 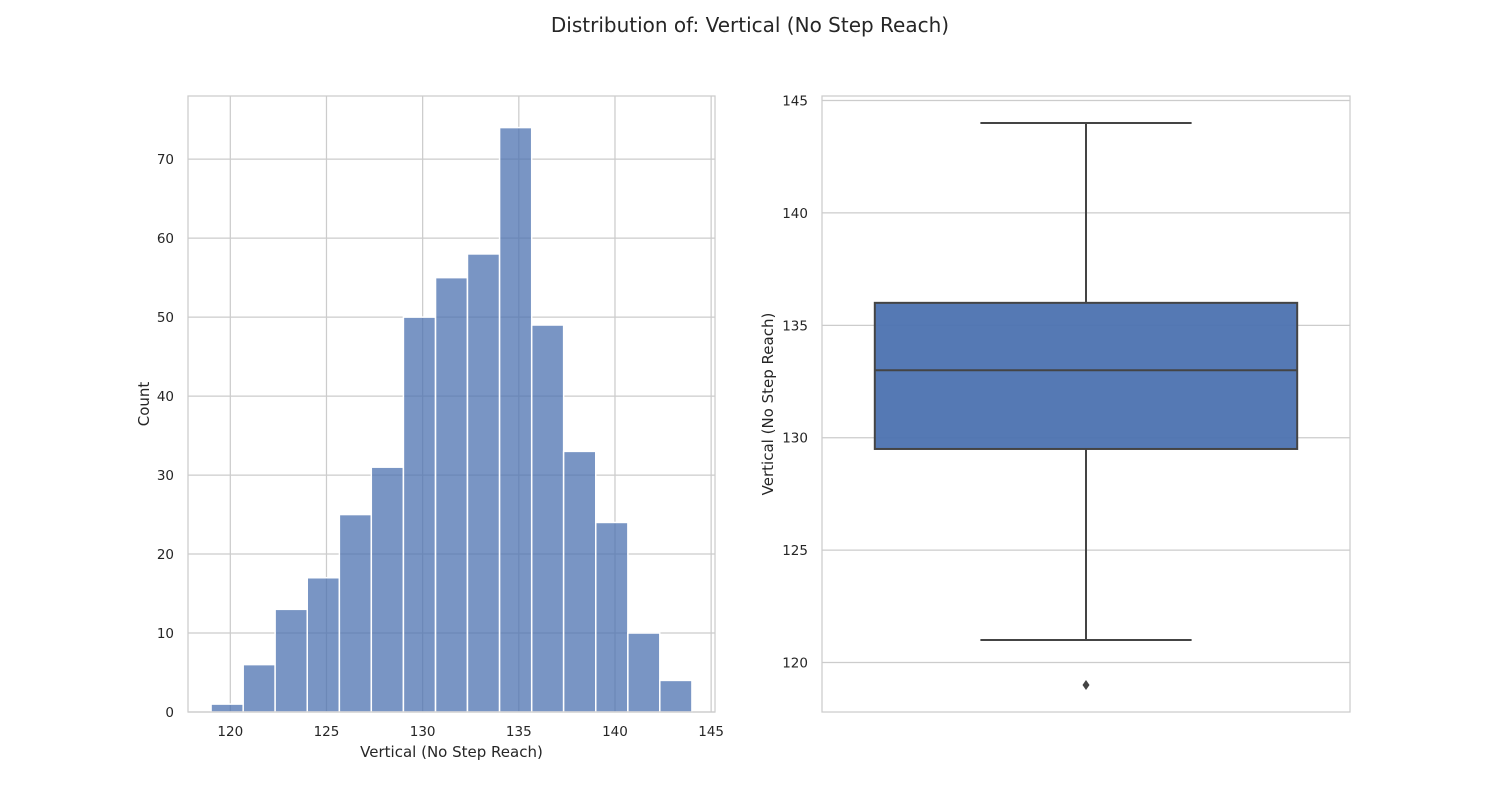 I want to click on histogram-y-tick-label: 40, so click(x=165, y=397).